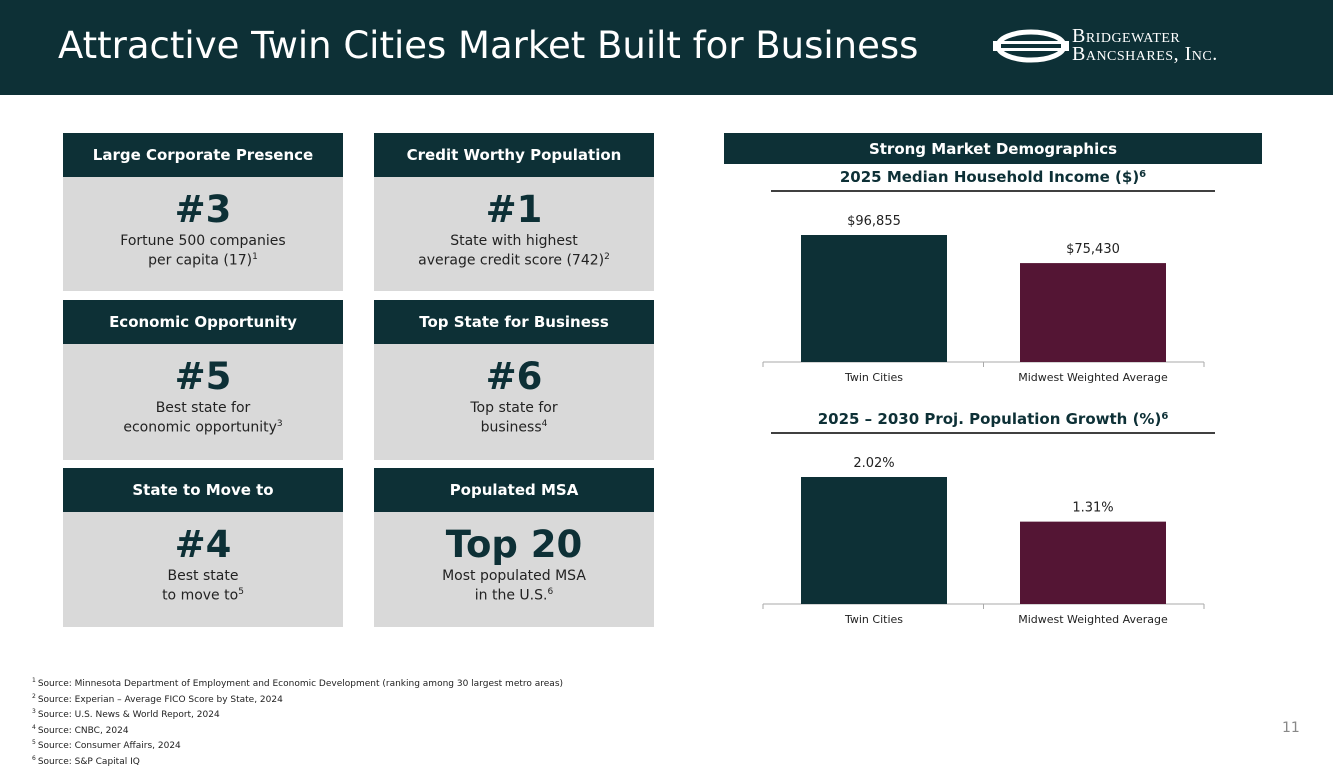  What do you see at coordinates (514, 210) in the screenshot?
I see `card-rank: #1` at bounding box center [514, 210].